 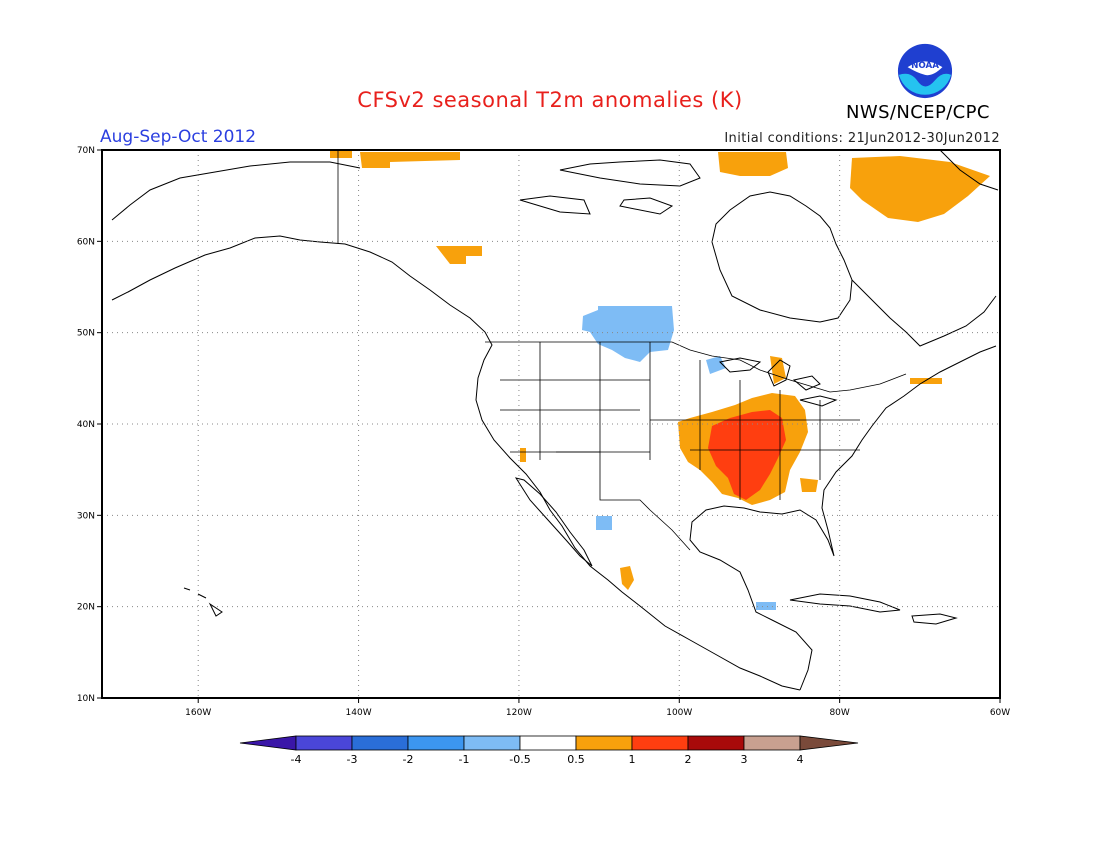 I want to click on lat-tick-label: 10N, so click(x=86, y=699).